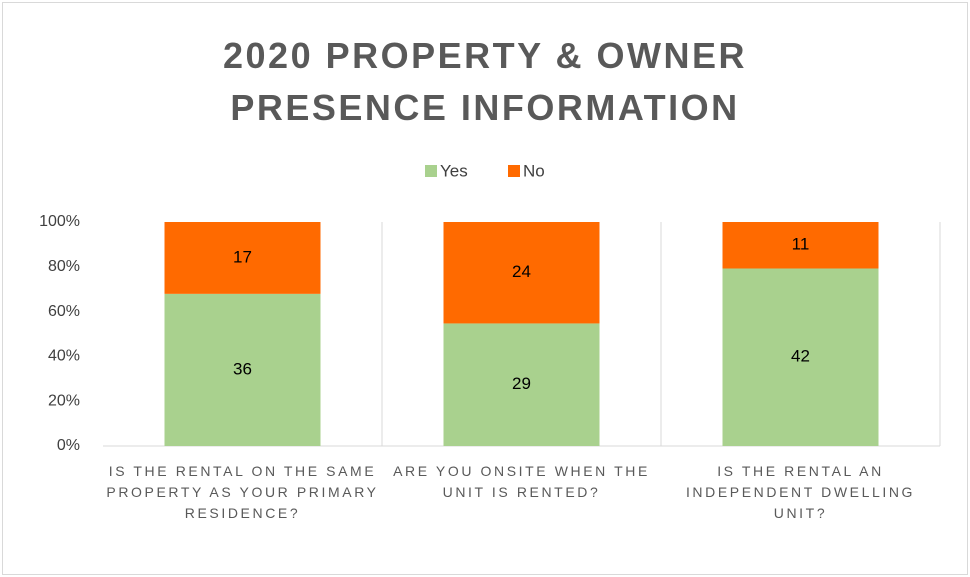  I want to click on data-label: 36, so click(242, 368).